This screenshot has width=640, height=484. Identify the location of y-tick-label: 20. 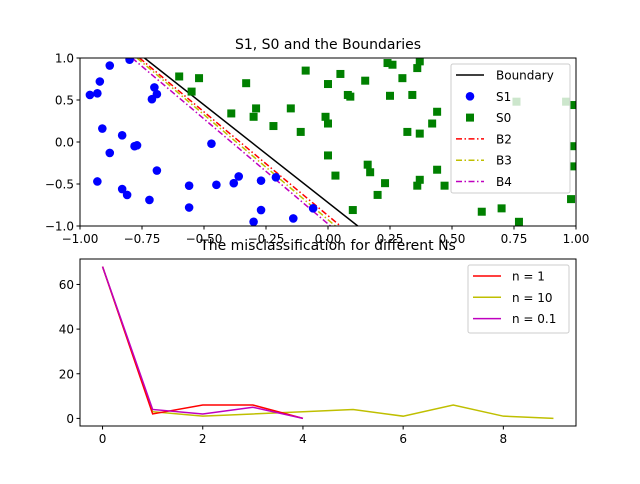
(66, 374).